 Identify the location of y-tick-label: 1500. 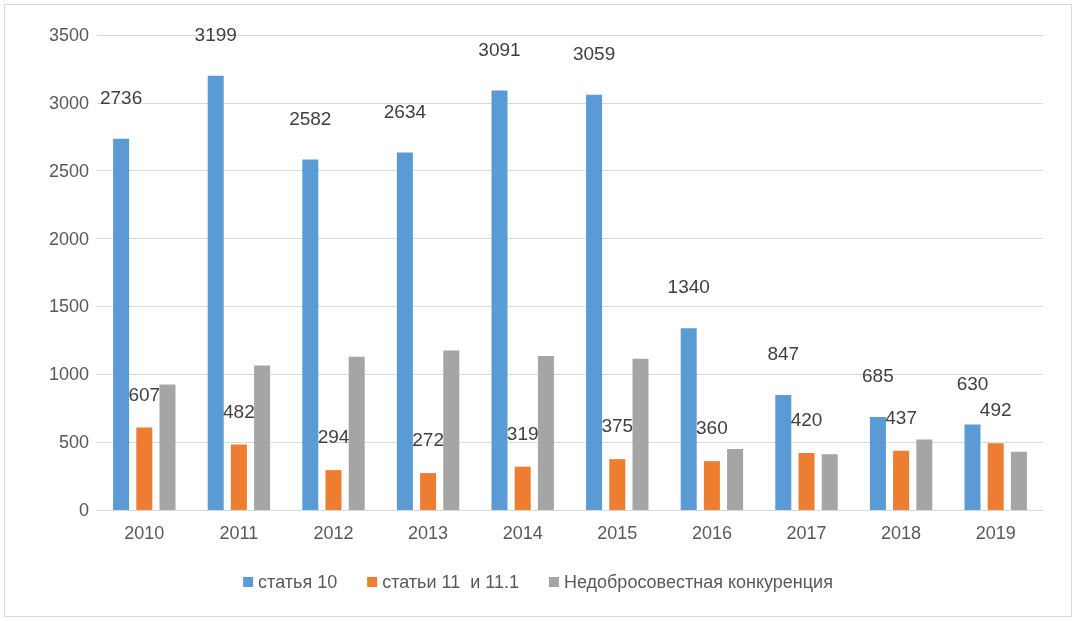
(68, 306).